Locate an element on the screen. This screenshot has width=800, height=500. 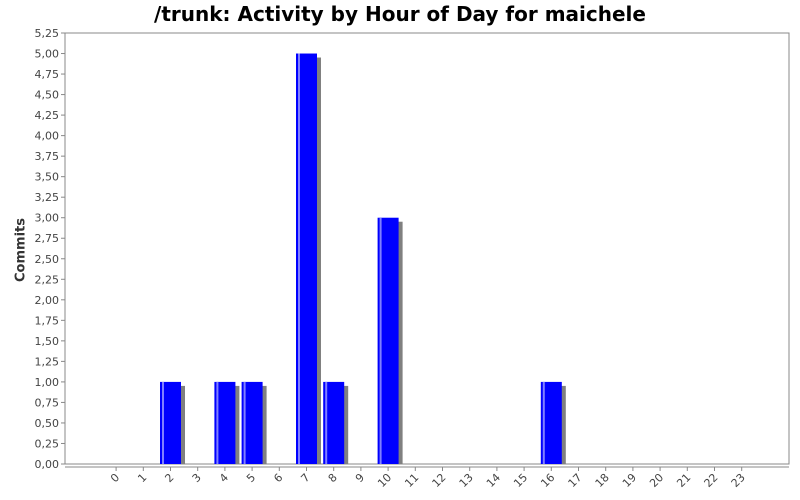
y-tick-label: 4,25 is located at coordinates (47, 115).